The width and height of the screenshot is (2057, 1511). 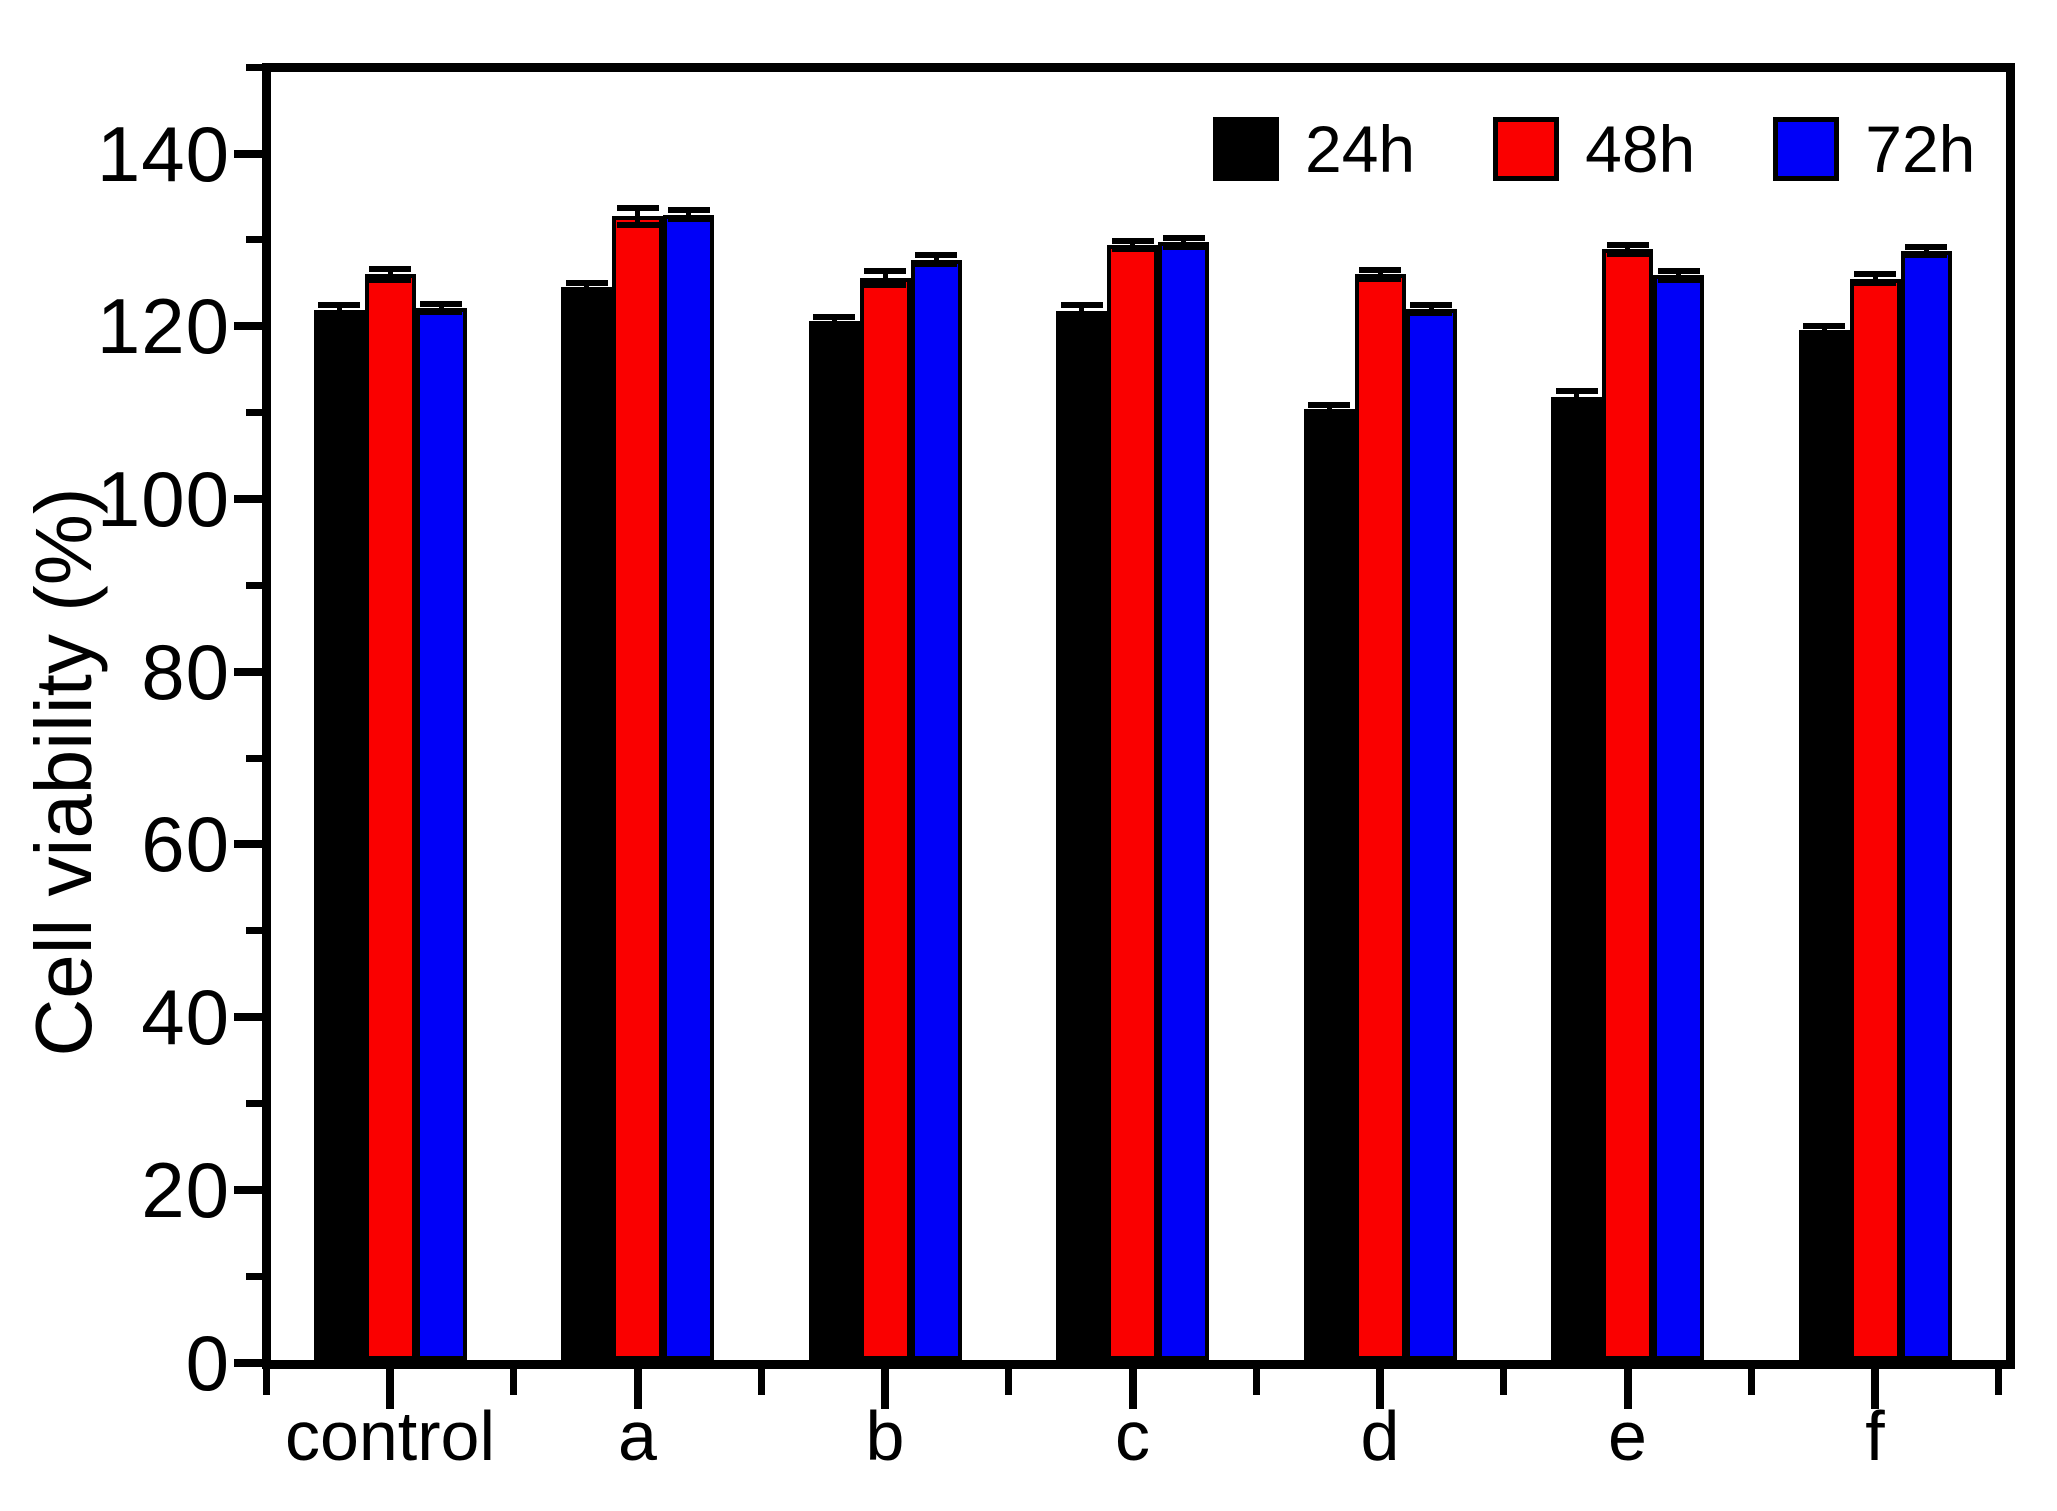 I want to click on x-category-label-control: control, so click(x=390, y=1436).